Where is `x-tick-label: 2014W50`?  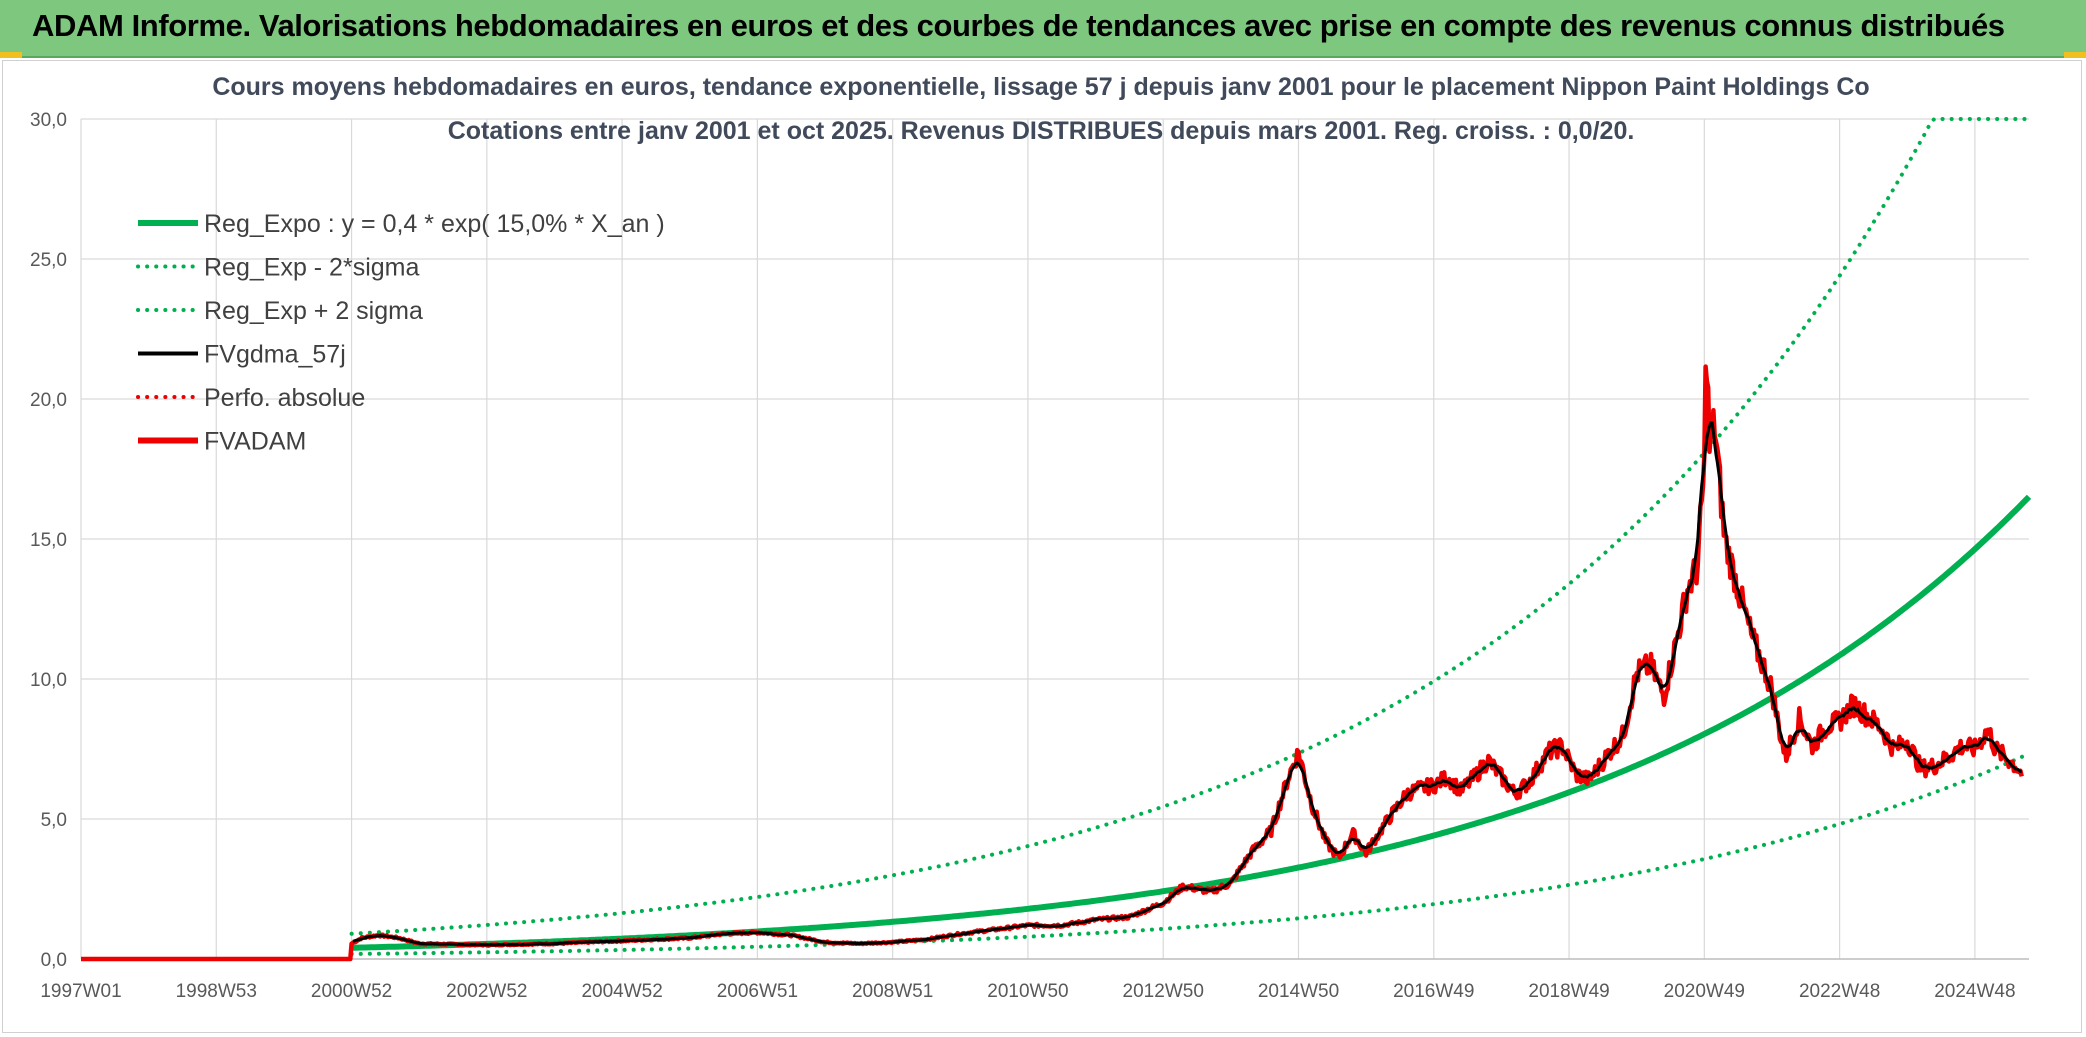
x-tick-label: 2014W50 is located at coordinates (1298, 991).